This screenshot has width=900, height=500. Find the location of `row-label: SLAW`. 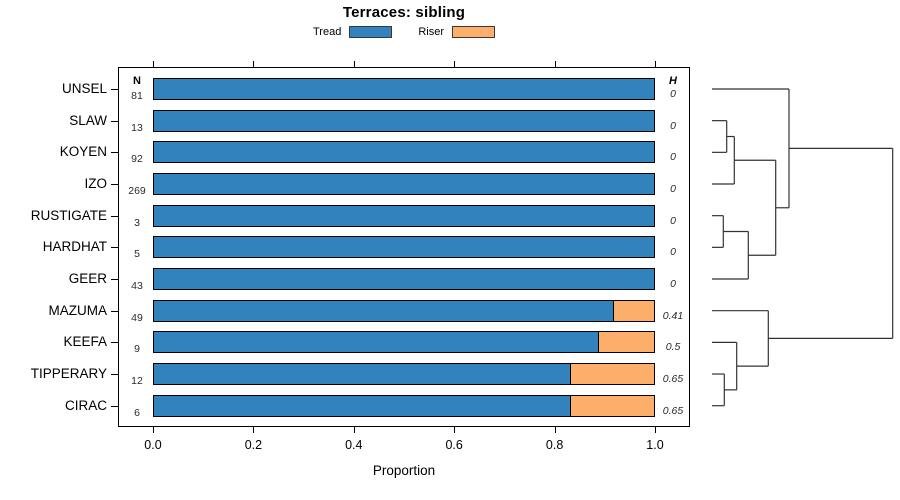

row-label: SLAW is located at coordinates (88, 120).